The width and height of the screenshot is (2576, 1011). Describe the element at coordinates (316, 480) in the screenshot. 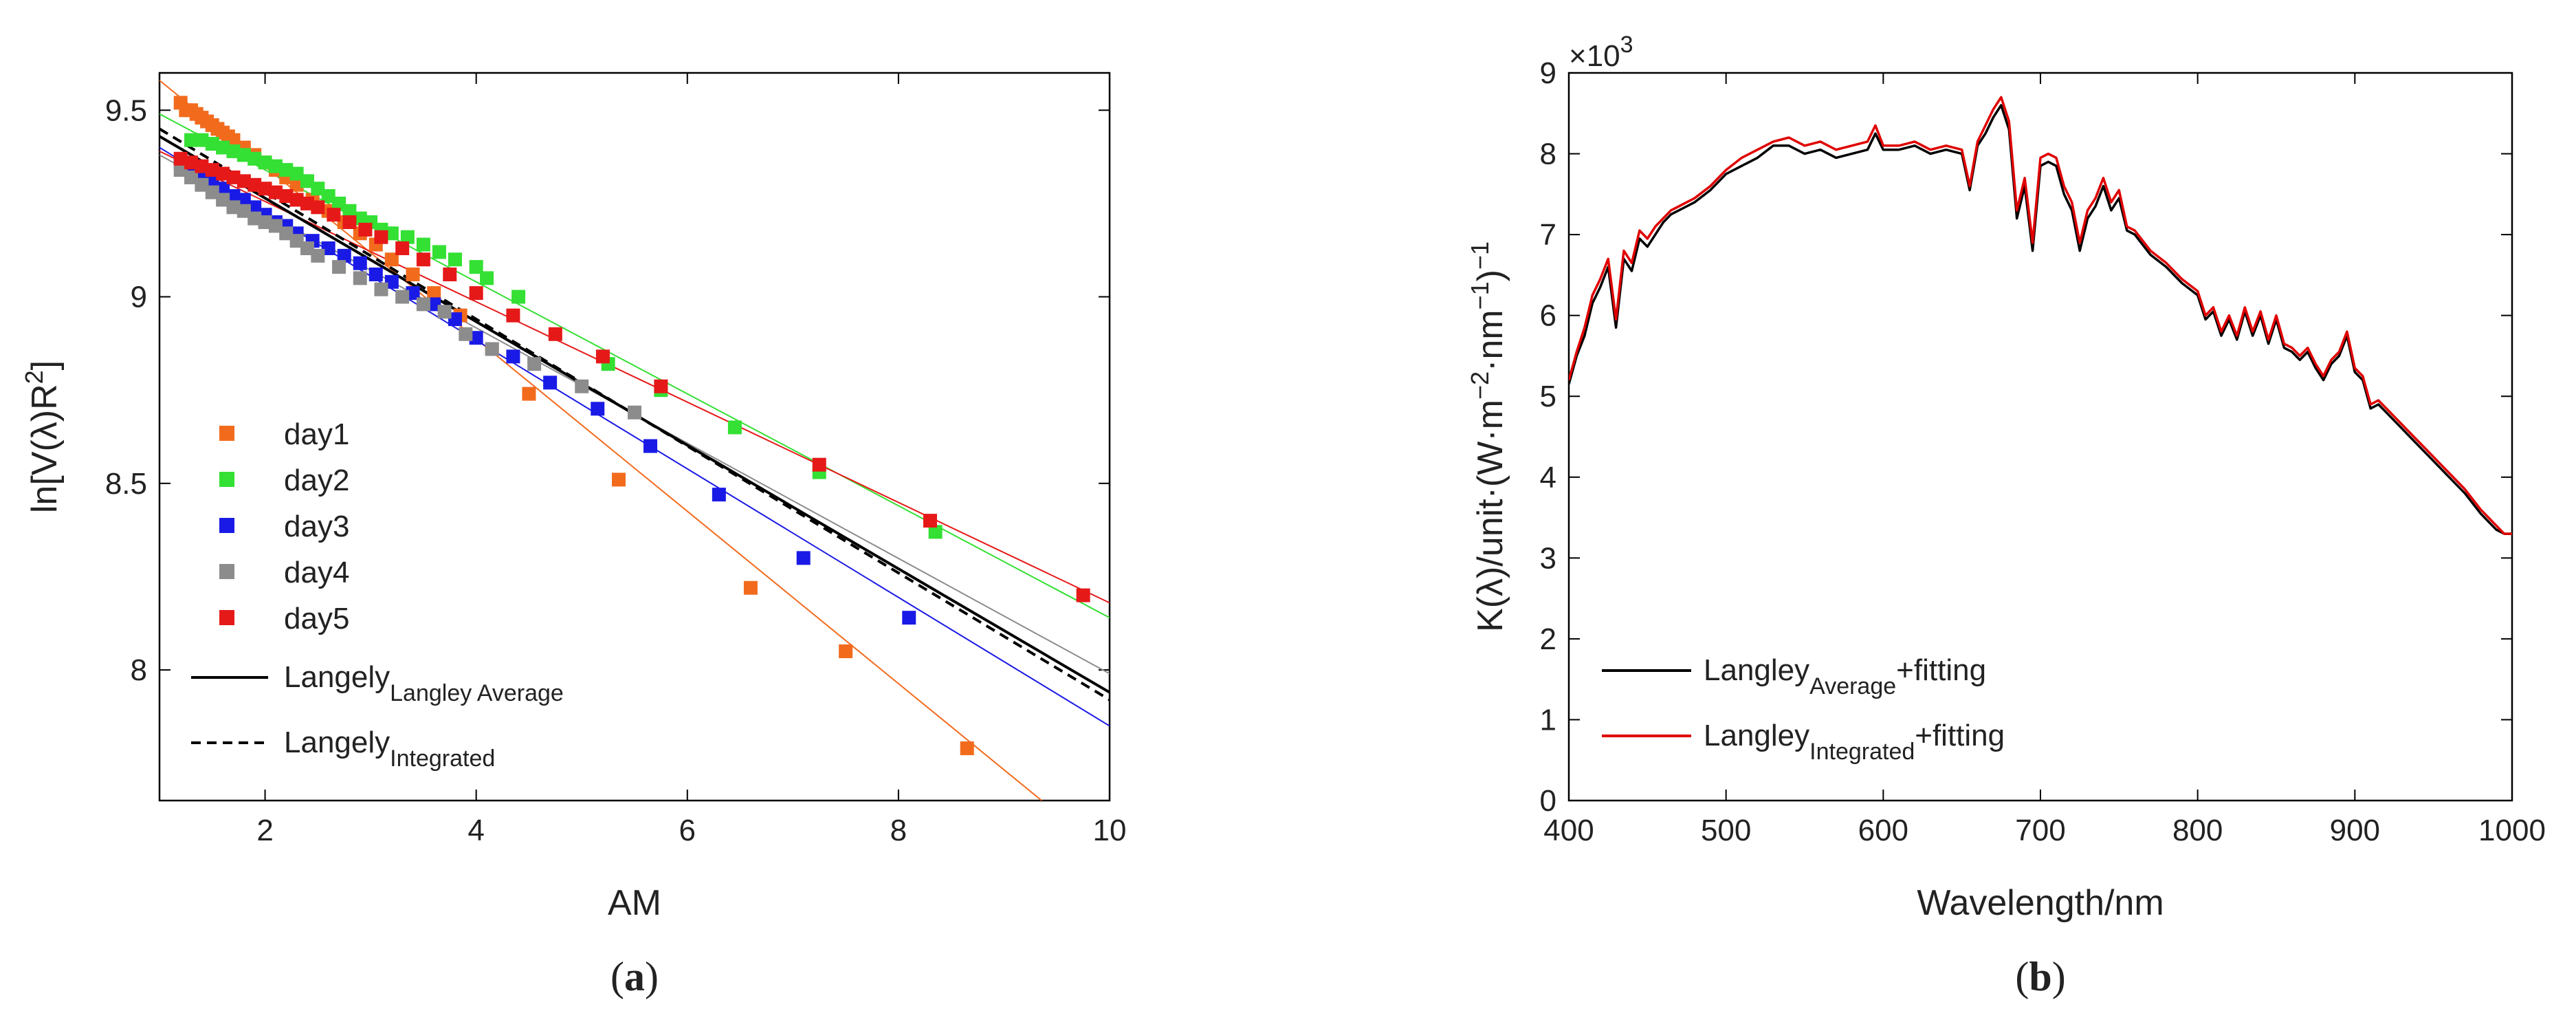

I see `day2-legend-label: day2` at that location.